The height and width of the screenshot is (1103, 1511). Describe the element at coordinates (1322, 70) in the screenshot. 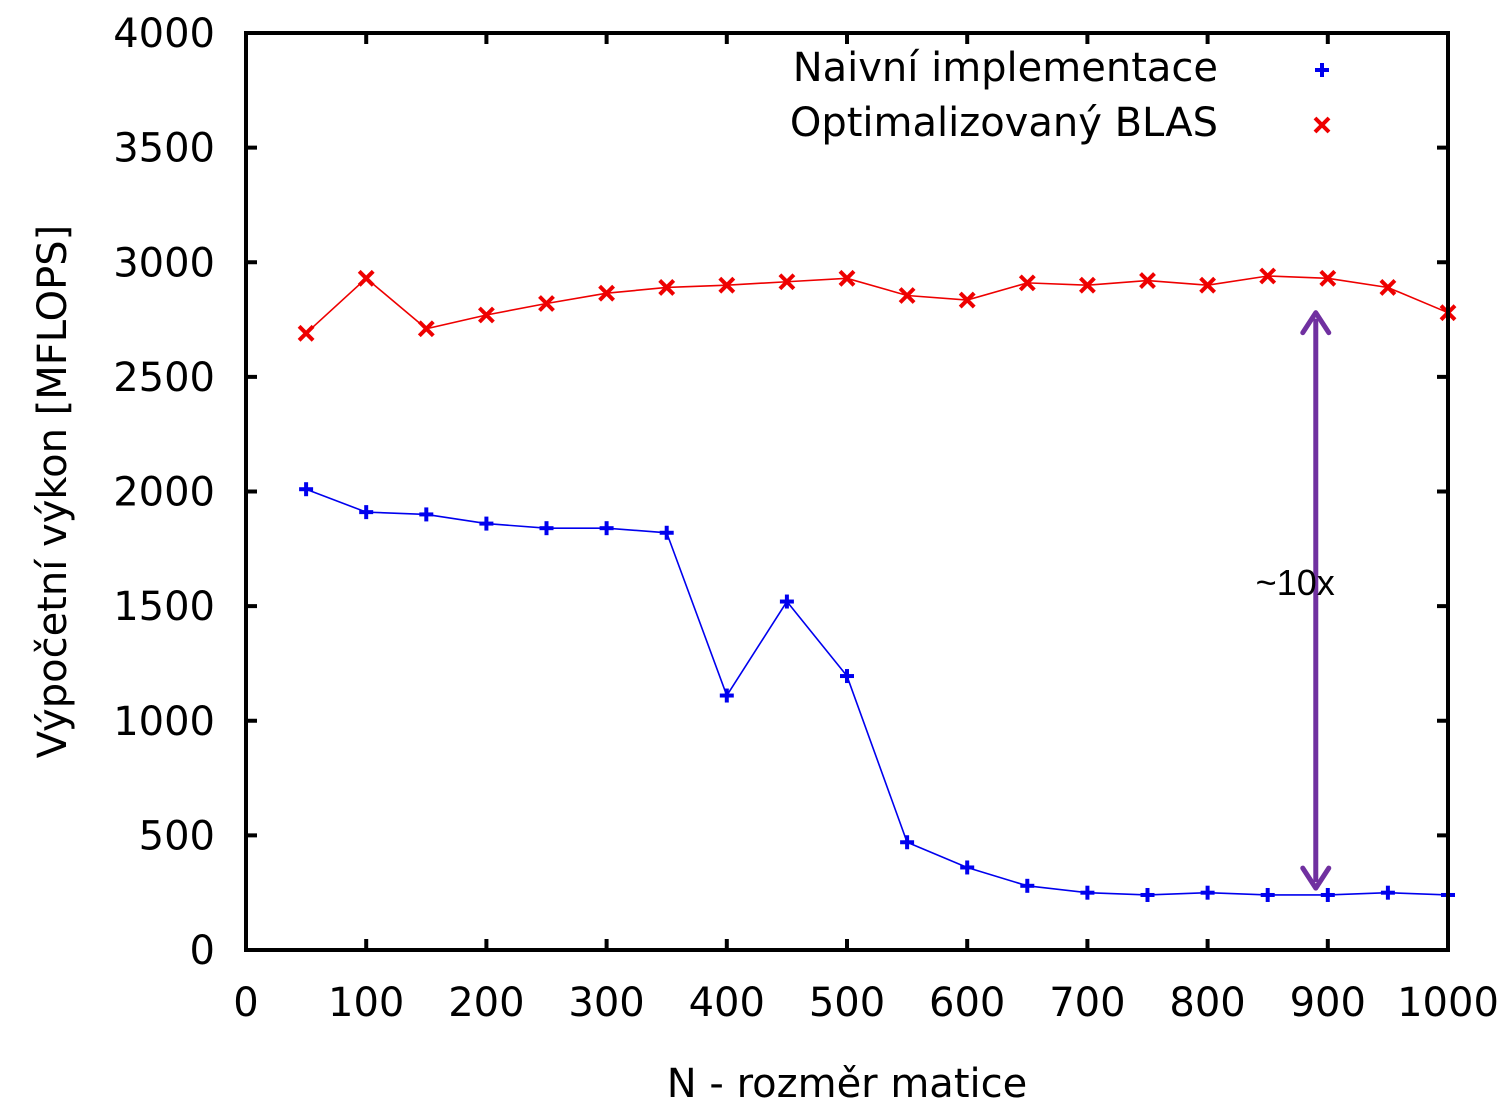

I see `legend-marker-naive` at that location.